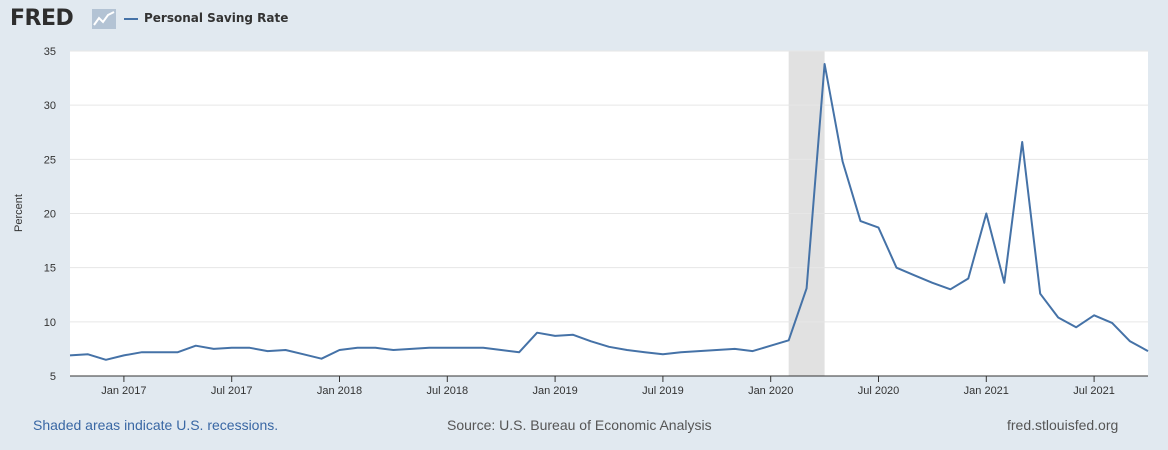  What do you see at coordinates (986, 391) in the screenshot?
I see `x-tick-label: Jan 2021` at bounding box center [986, 391].